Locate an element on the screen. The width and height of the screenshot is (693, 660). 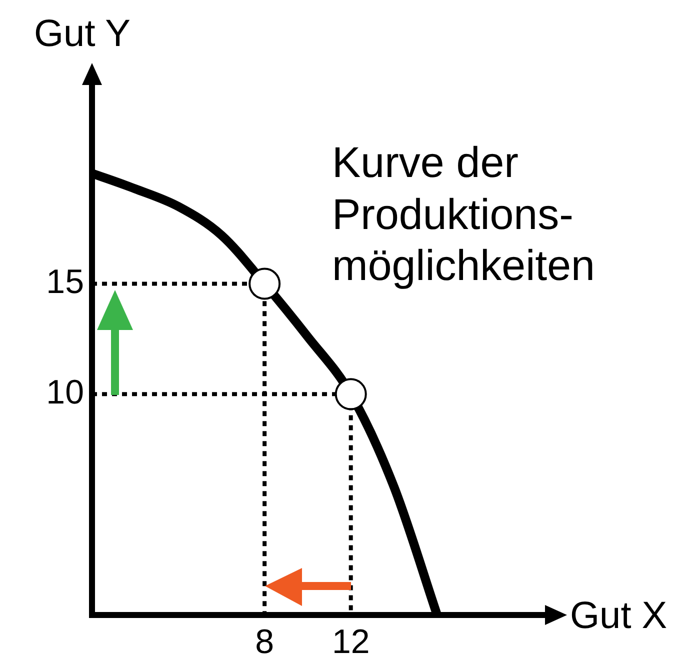
y-tick-label: 15 is located at coordinates (65, 282).